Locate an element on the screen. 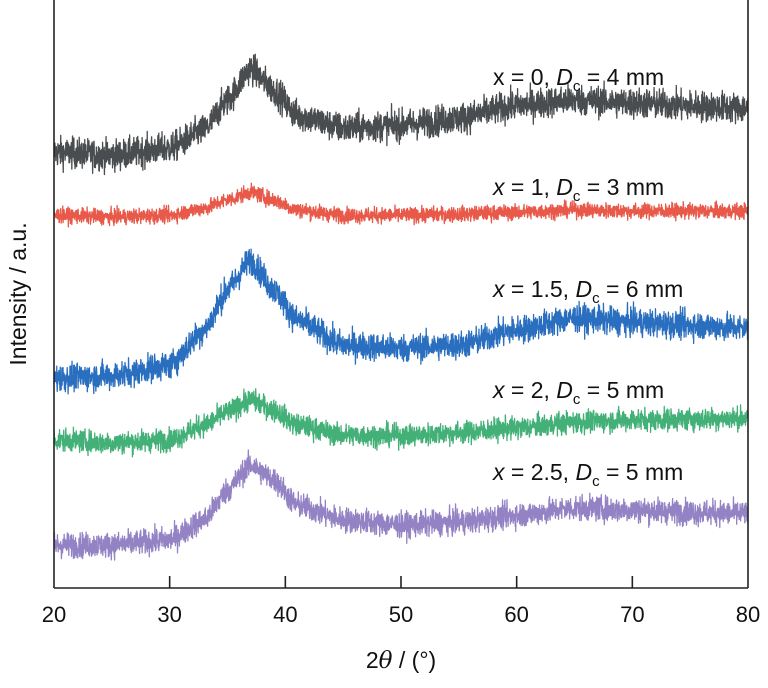 This screenshot has height=688, width=768. series-label-part: = 3 mm is located at coordinates (622, 187).